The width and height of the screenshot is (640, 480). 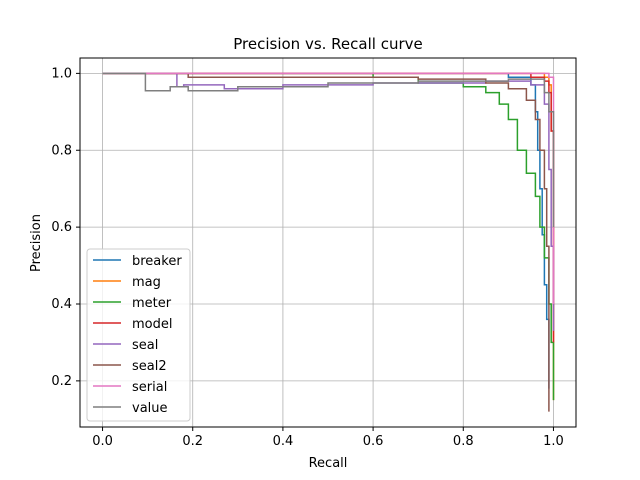 What do you see at coordinates (36, 243) in the screenshot?
I see `y-axis-label: Precision` at bounding box center [36, 243].